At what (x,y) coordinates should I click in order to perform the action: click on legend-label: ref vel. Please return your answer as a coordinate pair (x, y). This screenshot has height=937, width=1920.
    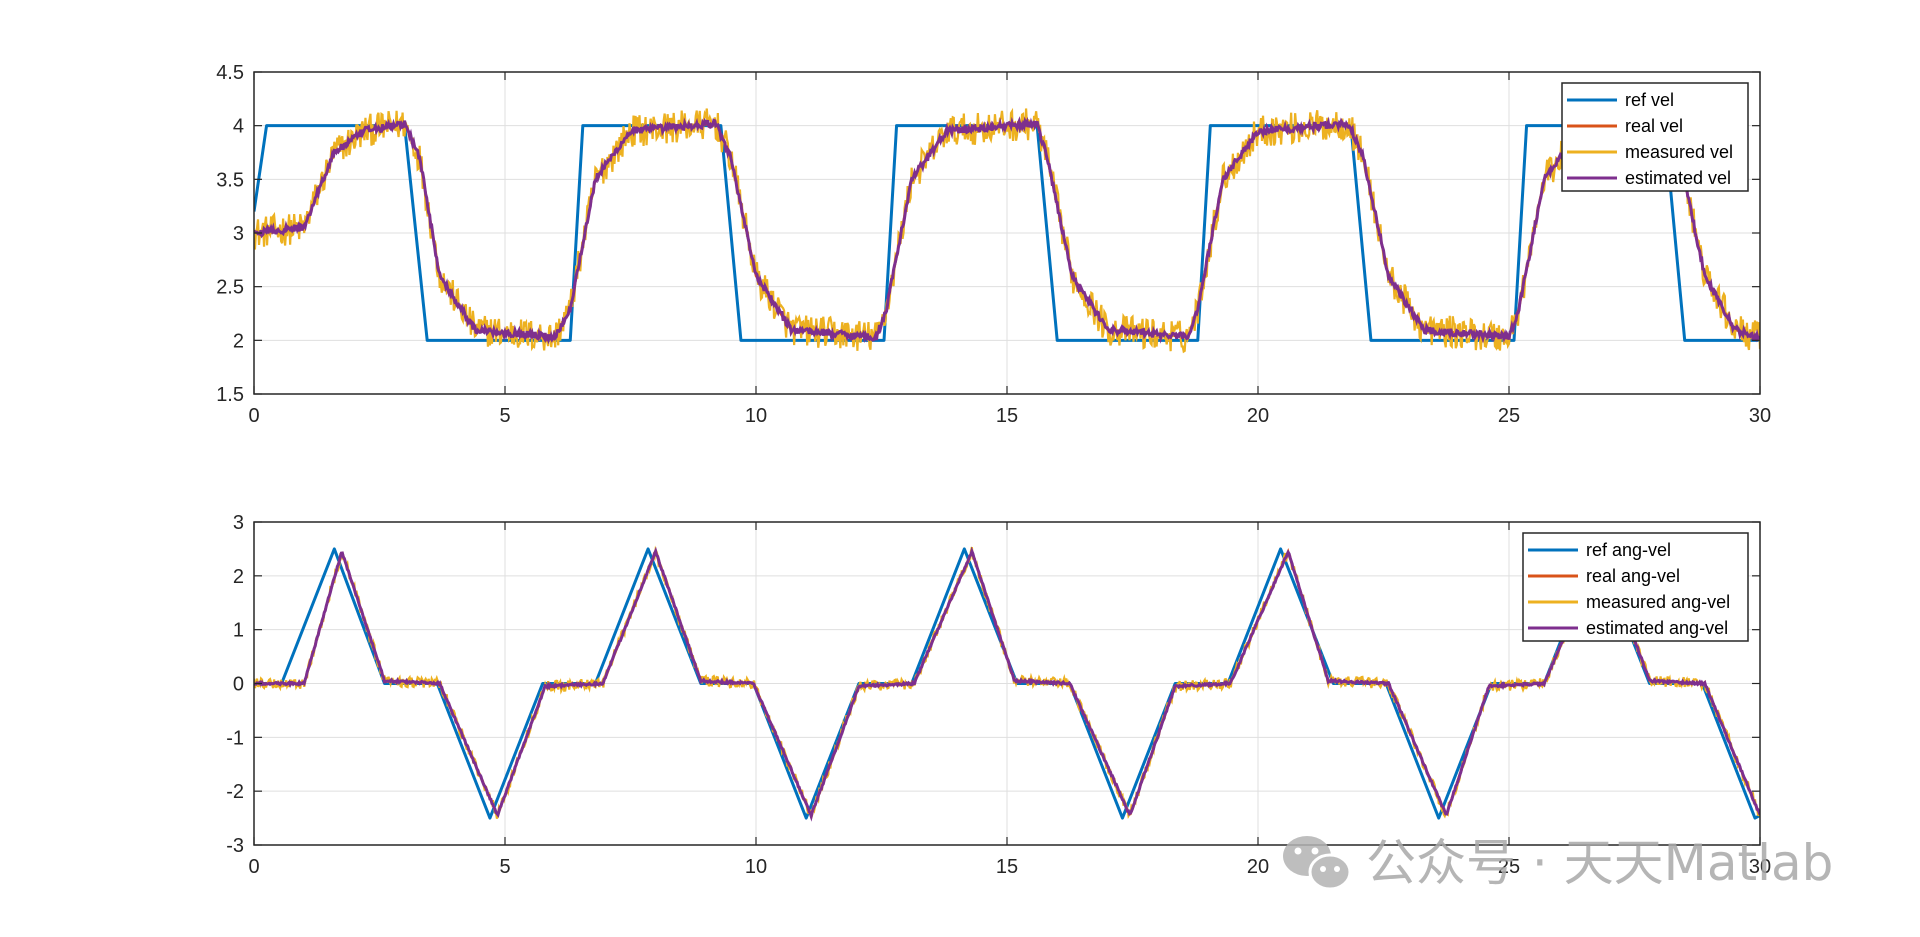
    Looking at the image, I should click on (1649, 100).